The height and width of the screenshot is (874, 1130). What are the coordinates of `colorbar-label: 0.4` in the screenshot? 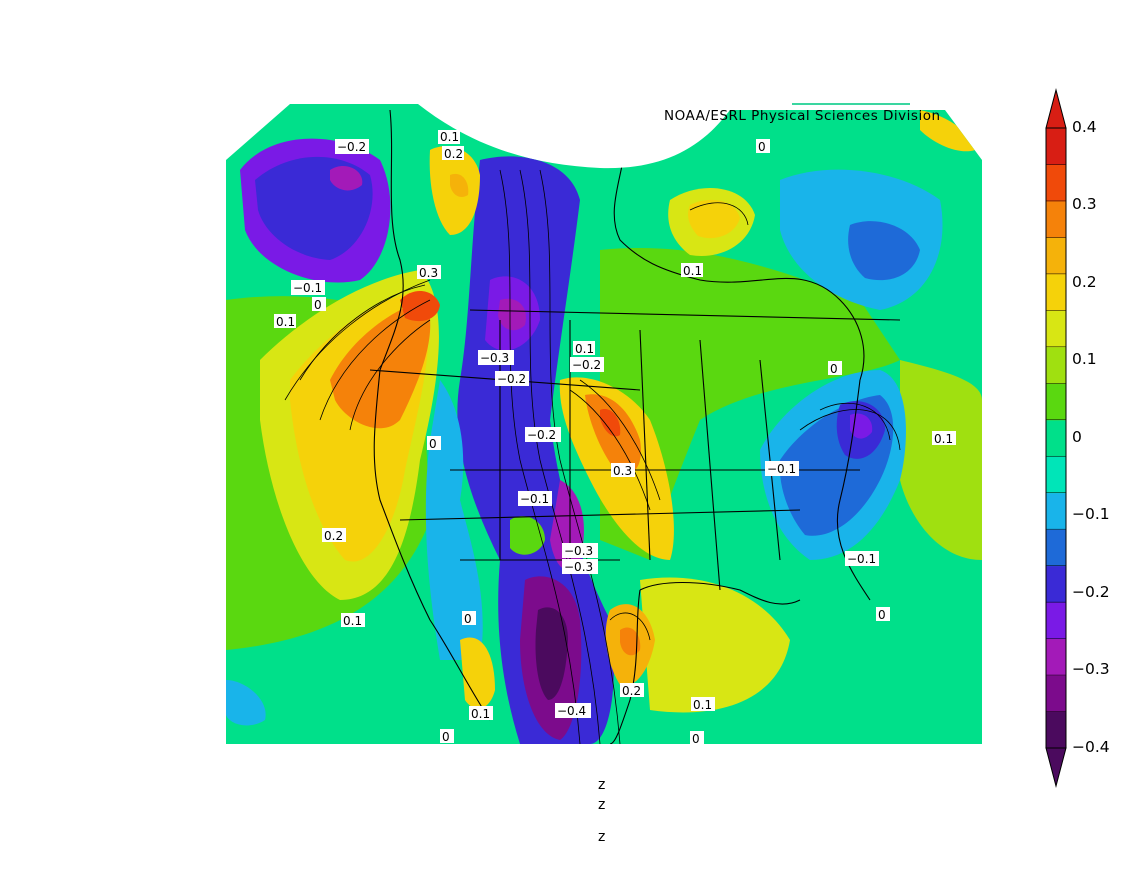 It's located at (1084, 127).